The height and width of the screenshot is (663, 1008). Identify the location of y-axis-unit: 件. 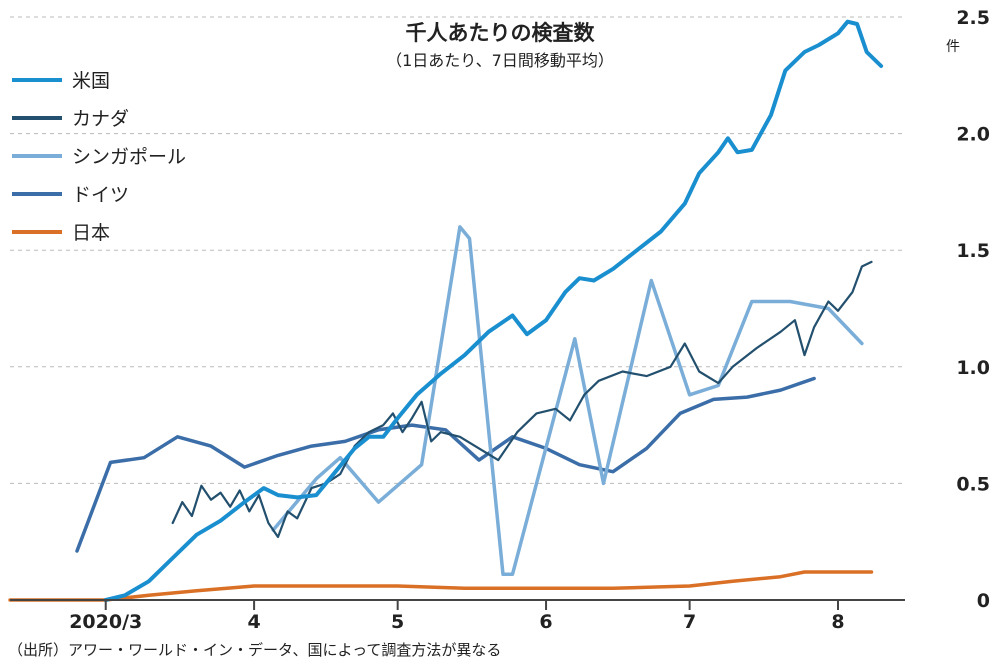
(953, 47).